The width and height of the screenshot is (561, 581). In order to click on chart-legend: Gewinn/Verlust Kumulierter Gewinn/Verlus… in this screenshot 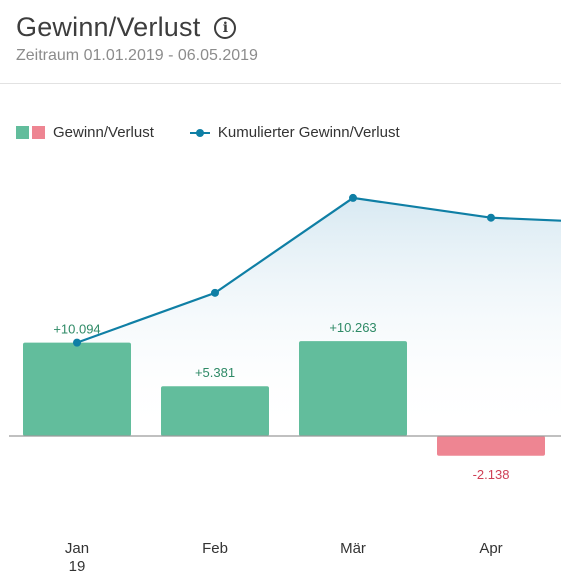, I will do `click(208, 132)`.